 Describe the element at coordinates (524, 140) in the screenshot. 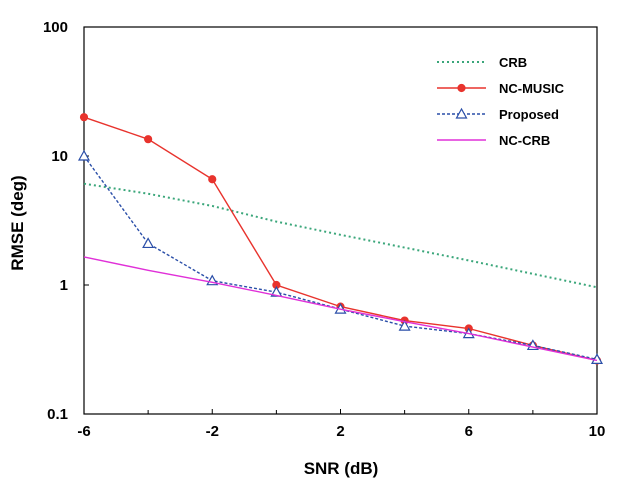

I see `legend-label-nc-crb: NC-CRB` at that location.